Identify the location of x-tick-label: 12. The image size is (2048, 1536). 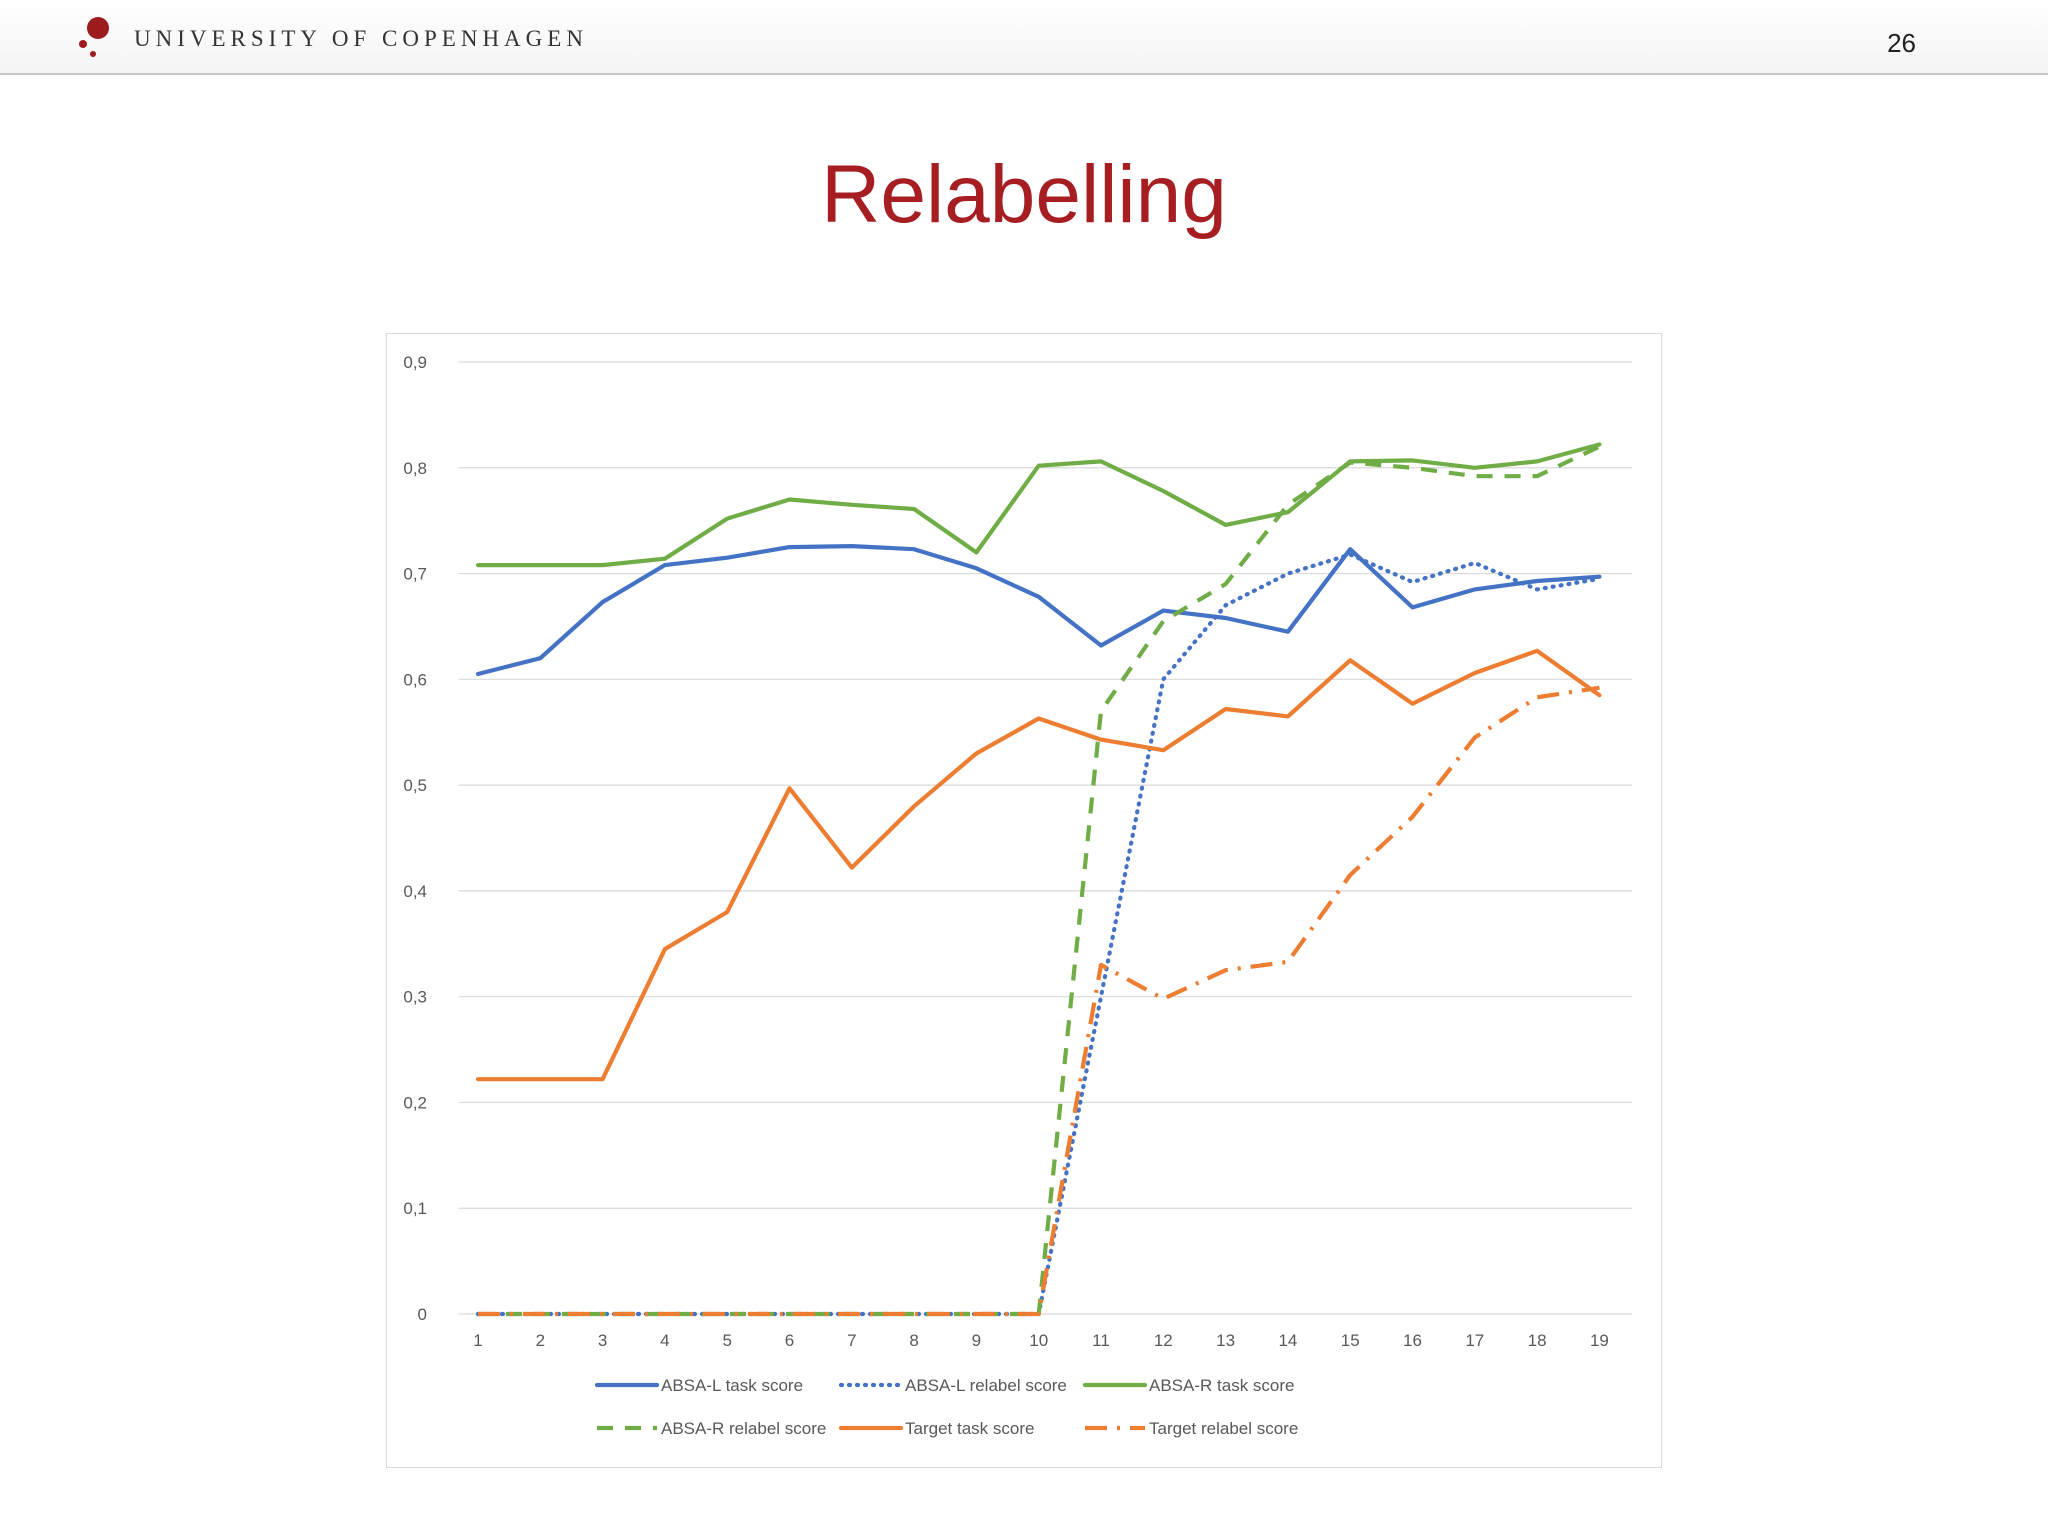
(1163, 1340).